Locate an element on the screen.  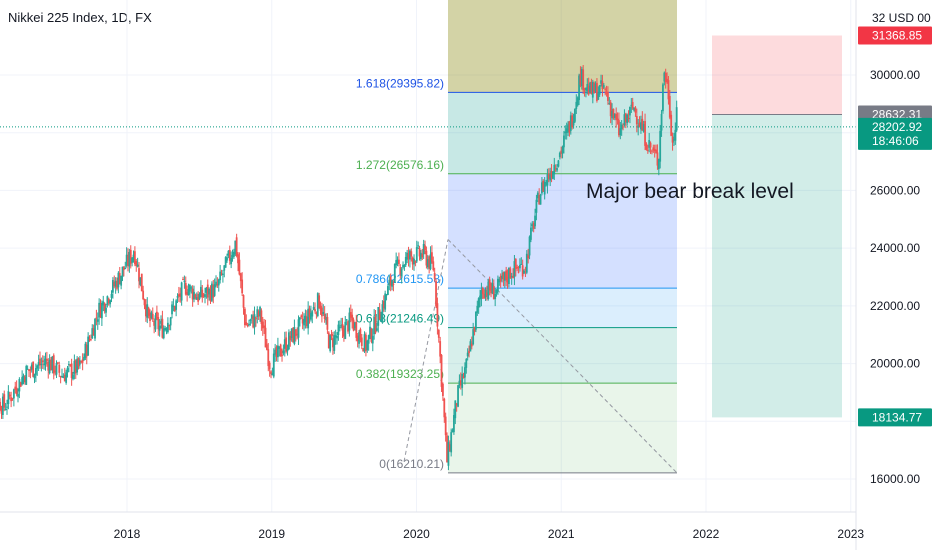
y-tick-label: 22000.00 is located at coordinates (895, 306).